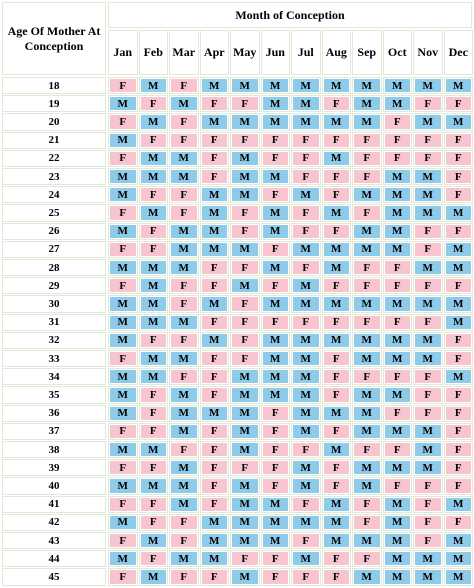 This screenshot has width=474, height=588. I want to click on month-header: Jan, so click(123, 52).